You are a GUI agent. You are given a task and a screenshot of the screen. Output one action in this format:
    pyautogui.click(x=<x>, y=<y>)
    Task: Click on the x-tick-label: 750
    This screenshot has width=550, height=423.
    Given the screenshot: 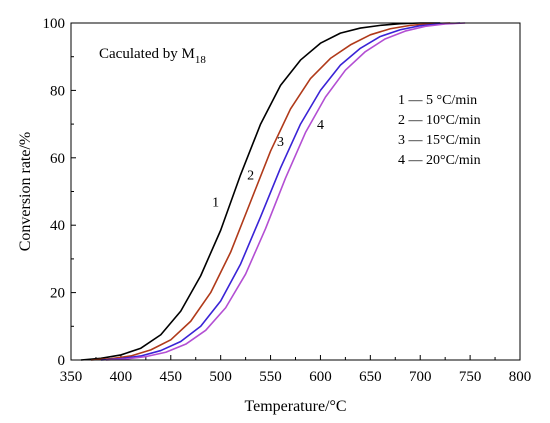 What is the action you would take?
    pyautogui.click(x=470, y=377)
    